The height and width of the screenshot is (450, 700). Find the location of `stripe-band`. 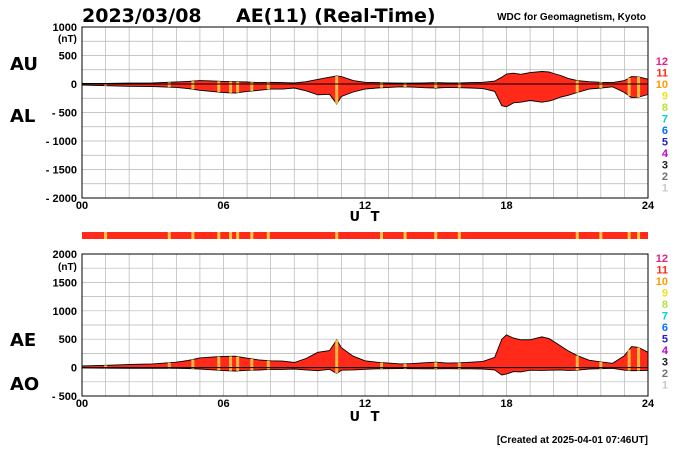

stripe-band is located at coordinates (365, 235).